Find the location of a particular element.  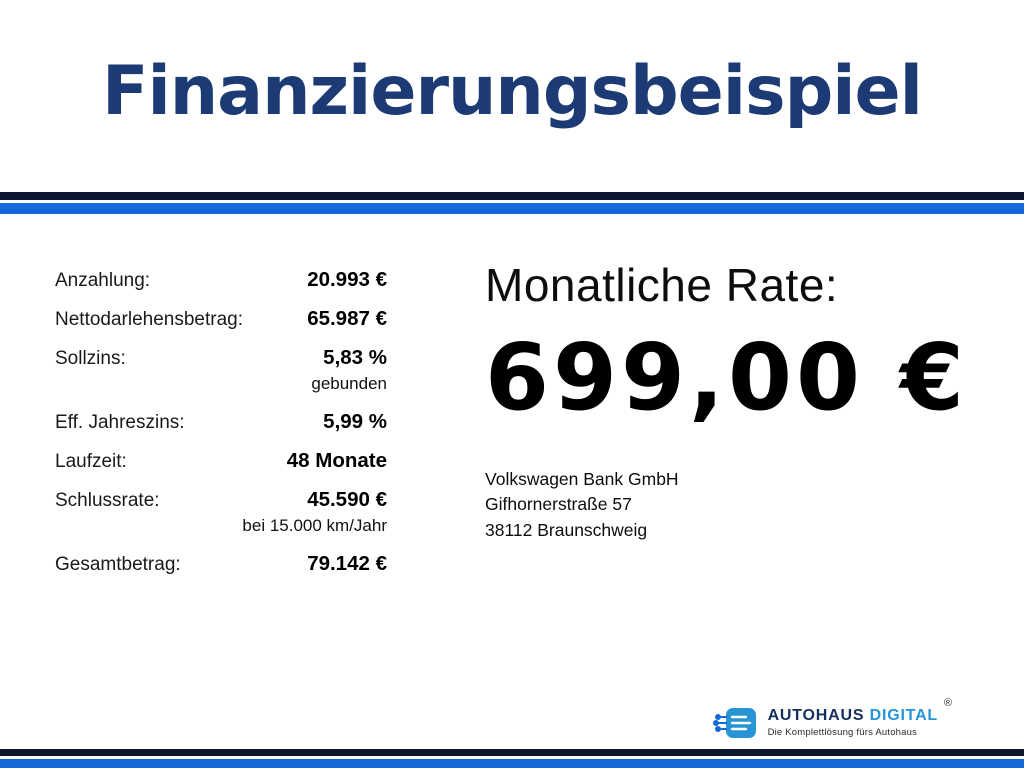

bottom-divider is located at coordinates (512, 758).